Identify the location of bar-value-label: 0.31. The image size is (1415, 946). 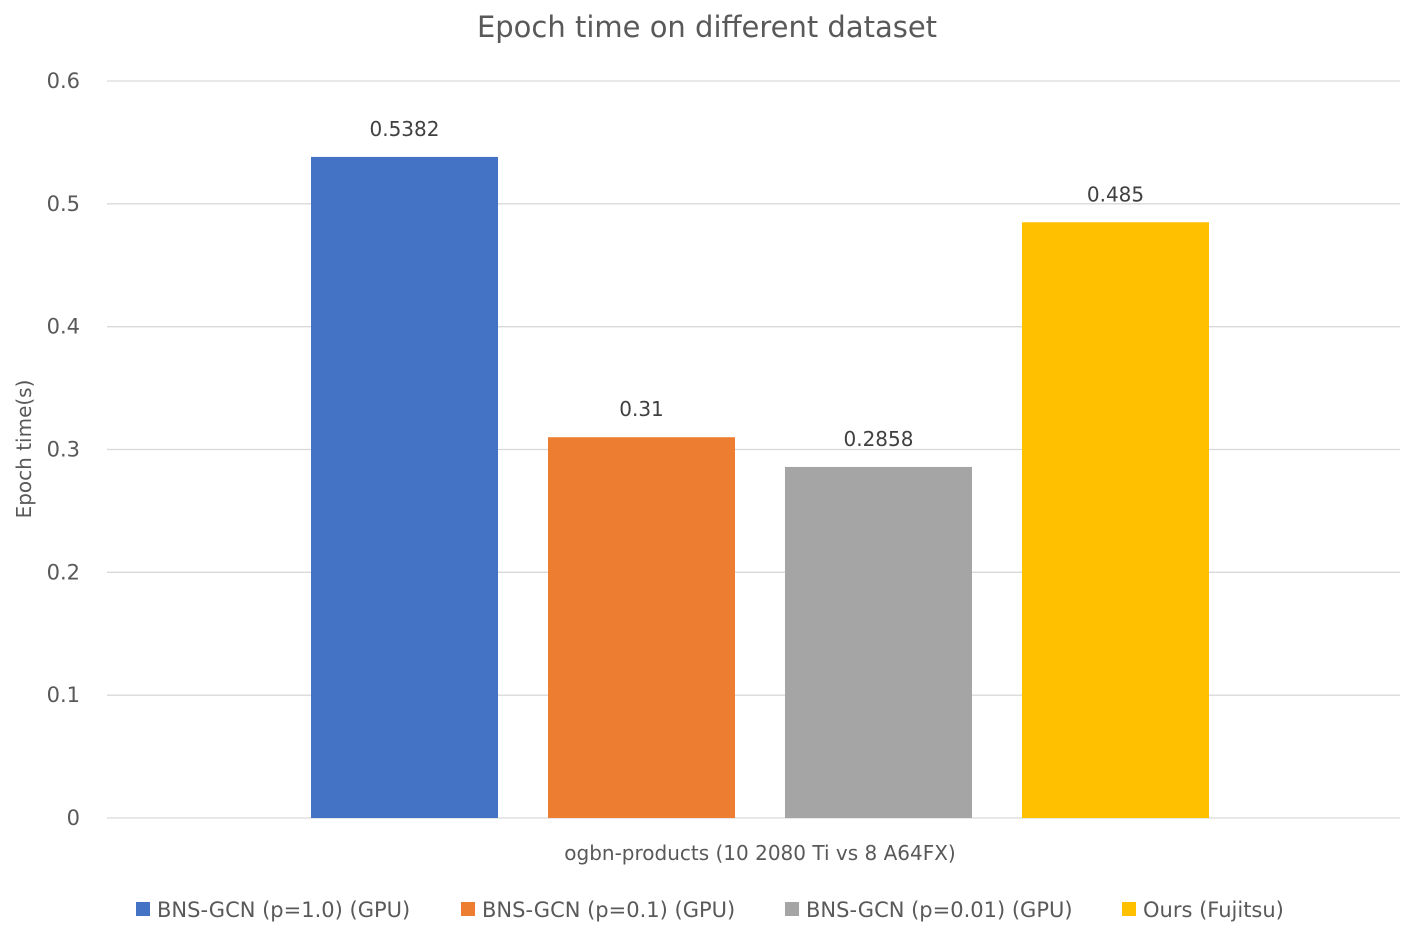
(641, 409).